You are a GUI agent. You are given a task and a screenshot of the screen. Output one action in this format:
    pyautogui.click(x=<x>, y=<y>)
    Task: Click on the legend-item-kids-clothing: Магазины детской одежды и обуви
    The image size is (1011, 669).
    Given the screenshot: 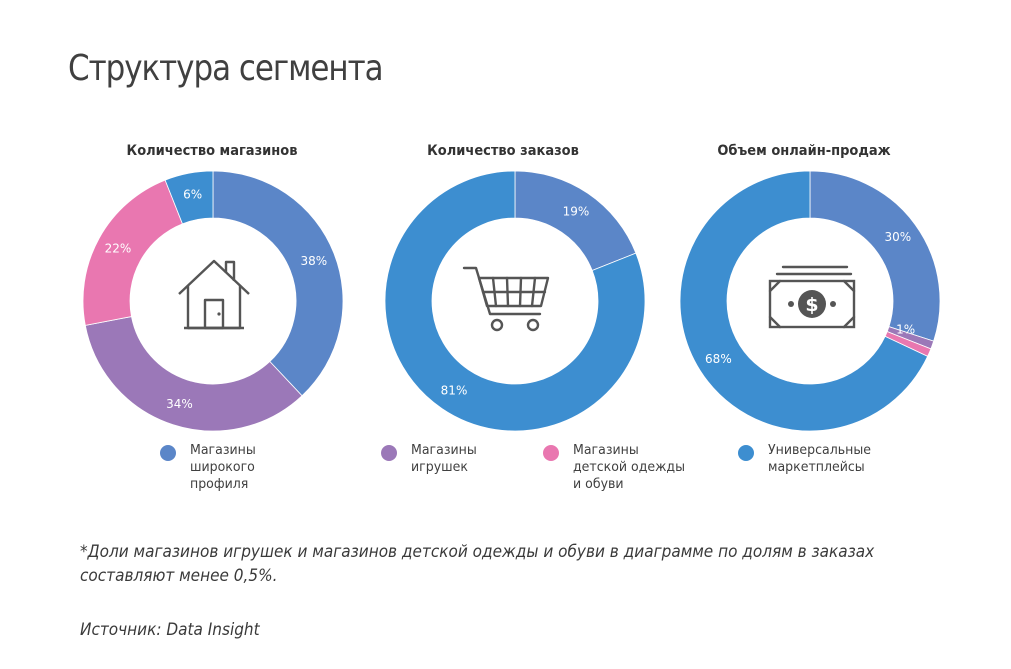 What is the action you would take?
    pyautogui.click(x=618, y=467)
    